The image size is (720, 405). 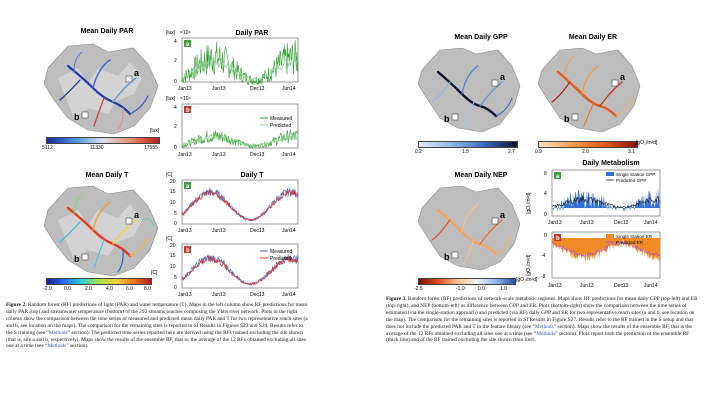 What do you see at coordinates (589, 90) in the screenshot?
I see `map-er: a b` at bounding box center [589, 90].